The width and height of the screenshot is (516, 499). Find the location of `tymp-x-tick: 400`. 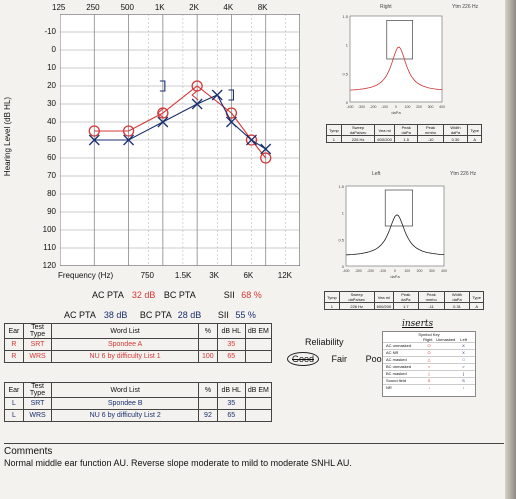

tymp-x-tick: 400 is located at coordinates (444, 271).